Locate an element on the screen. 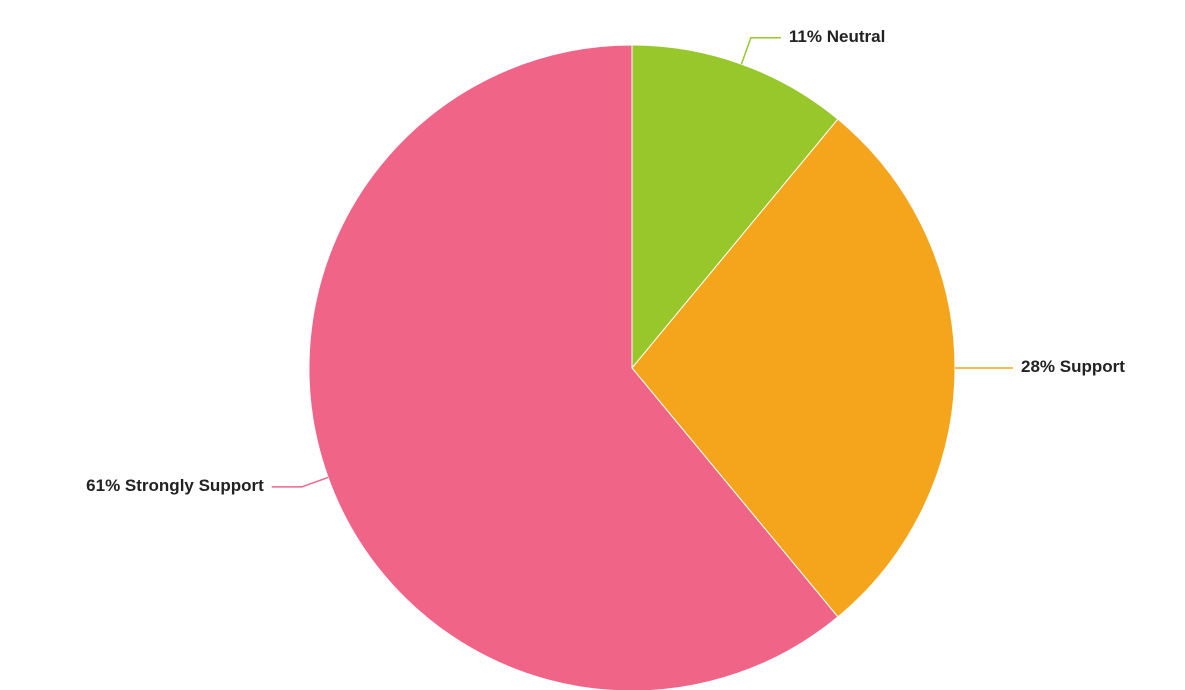 This screenshot has width=1185, height=690. slice-label: 28% Support is located at coordinates (1073, 366).